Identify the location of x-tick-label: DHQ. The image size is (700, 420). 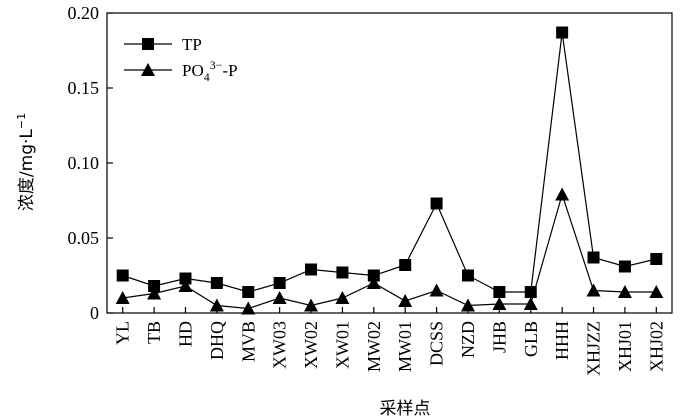
(217, 340).